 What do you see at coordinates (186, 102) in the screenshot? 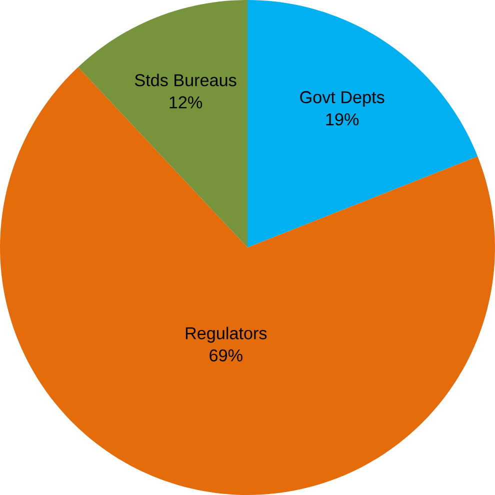
I see `data-label: 12%` at bounding box center [186, 102].